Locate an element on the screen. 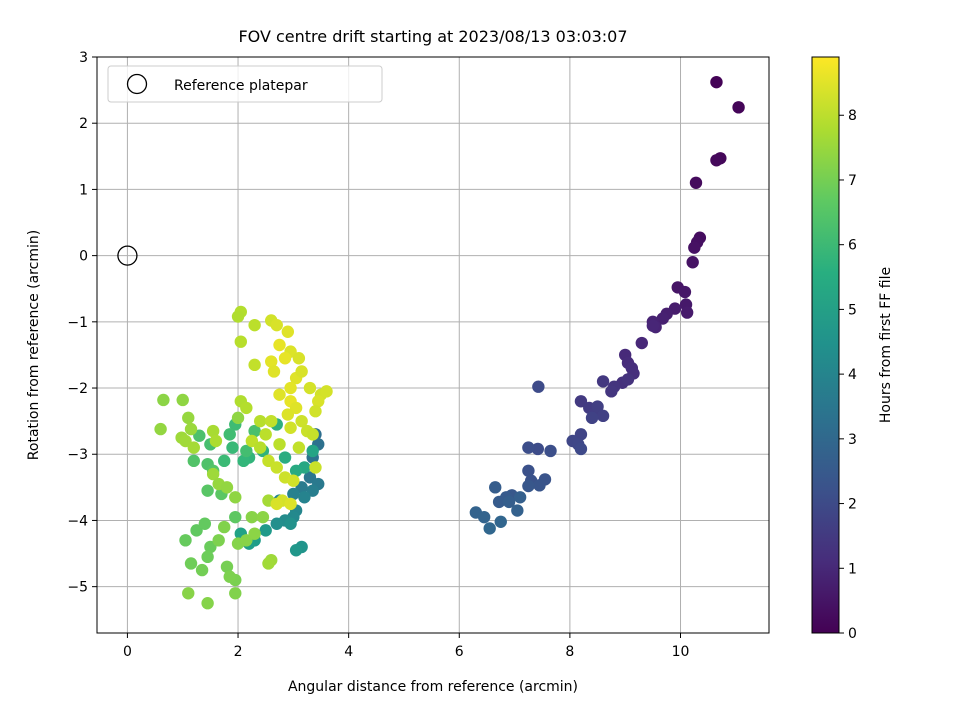 The width and height of the screenshot is (960, 724). y-axis-ticks: −5 −4 −3 −2 −1 0 1 2 3 is located at coordinates (82, 323).